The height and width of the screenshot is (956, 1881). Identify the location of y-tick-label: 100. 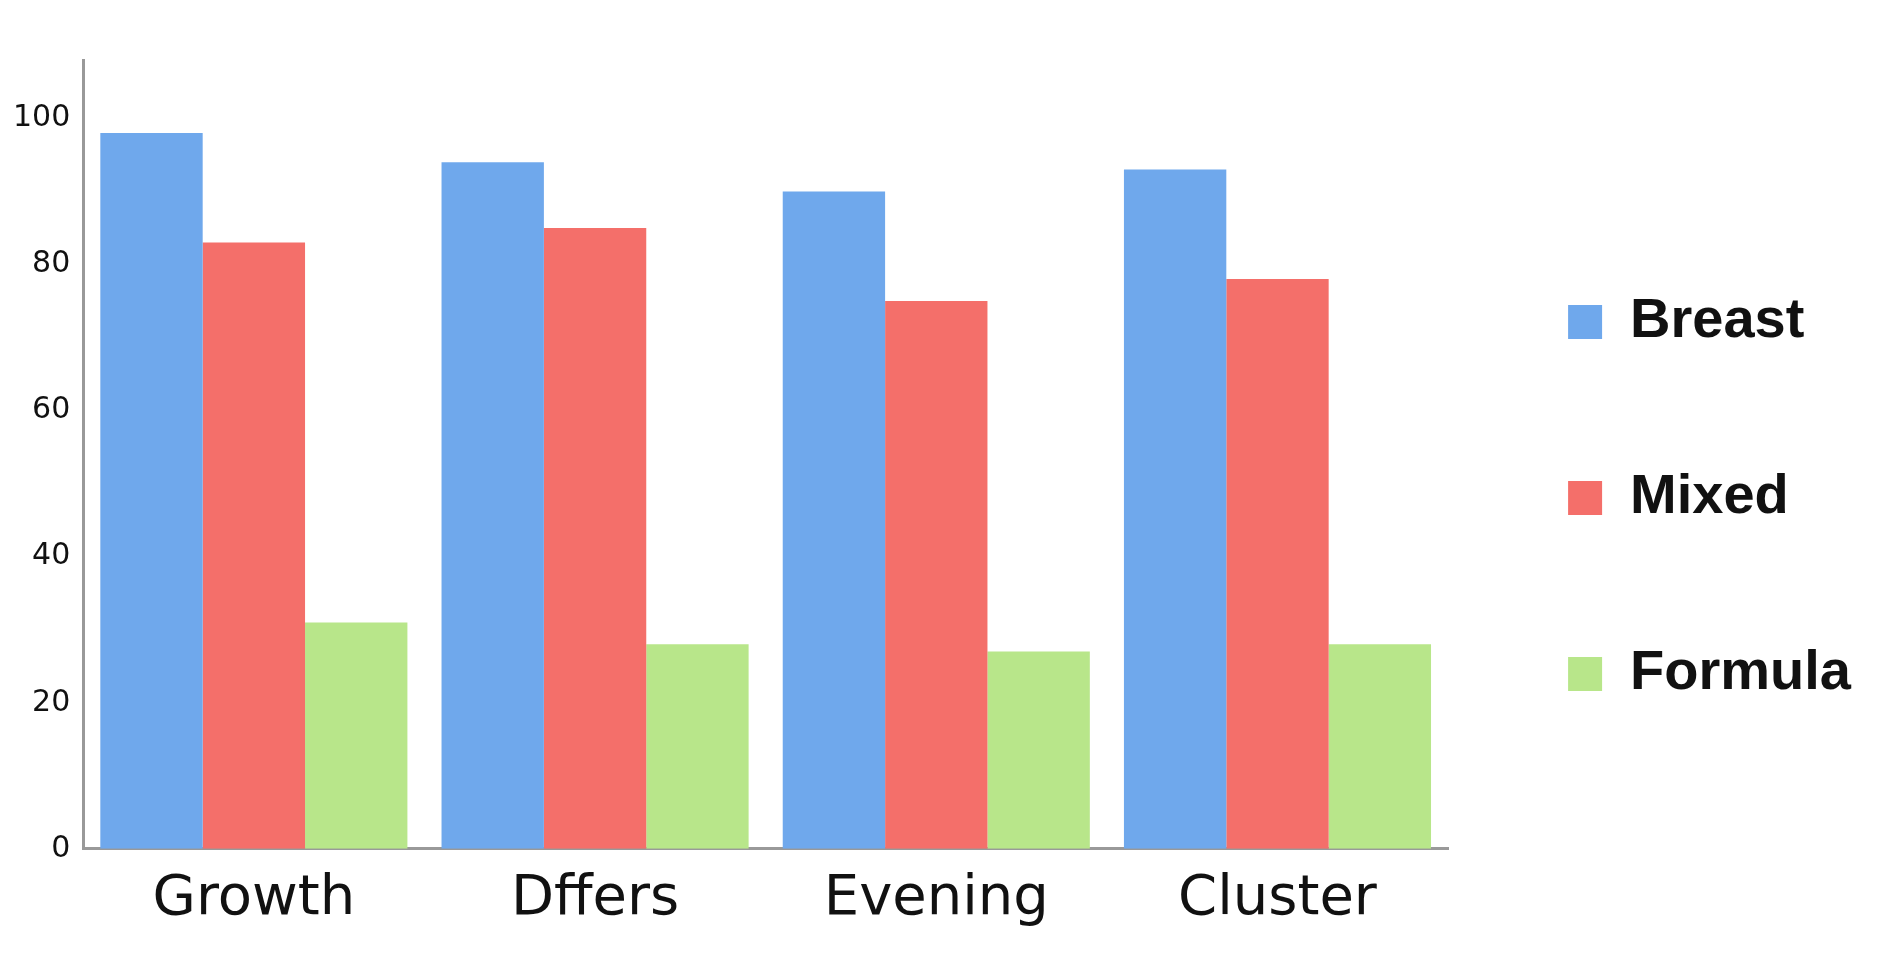
(42, 116).